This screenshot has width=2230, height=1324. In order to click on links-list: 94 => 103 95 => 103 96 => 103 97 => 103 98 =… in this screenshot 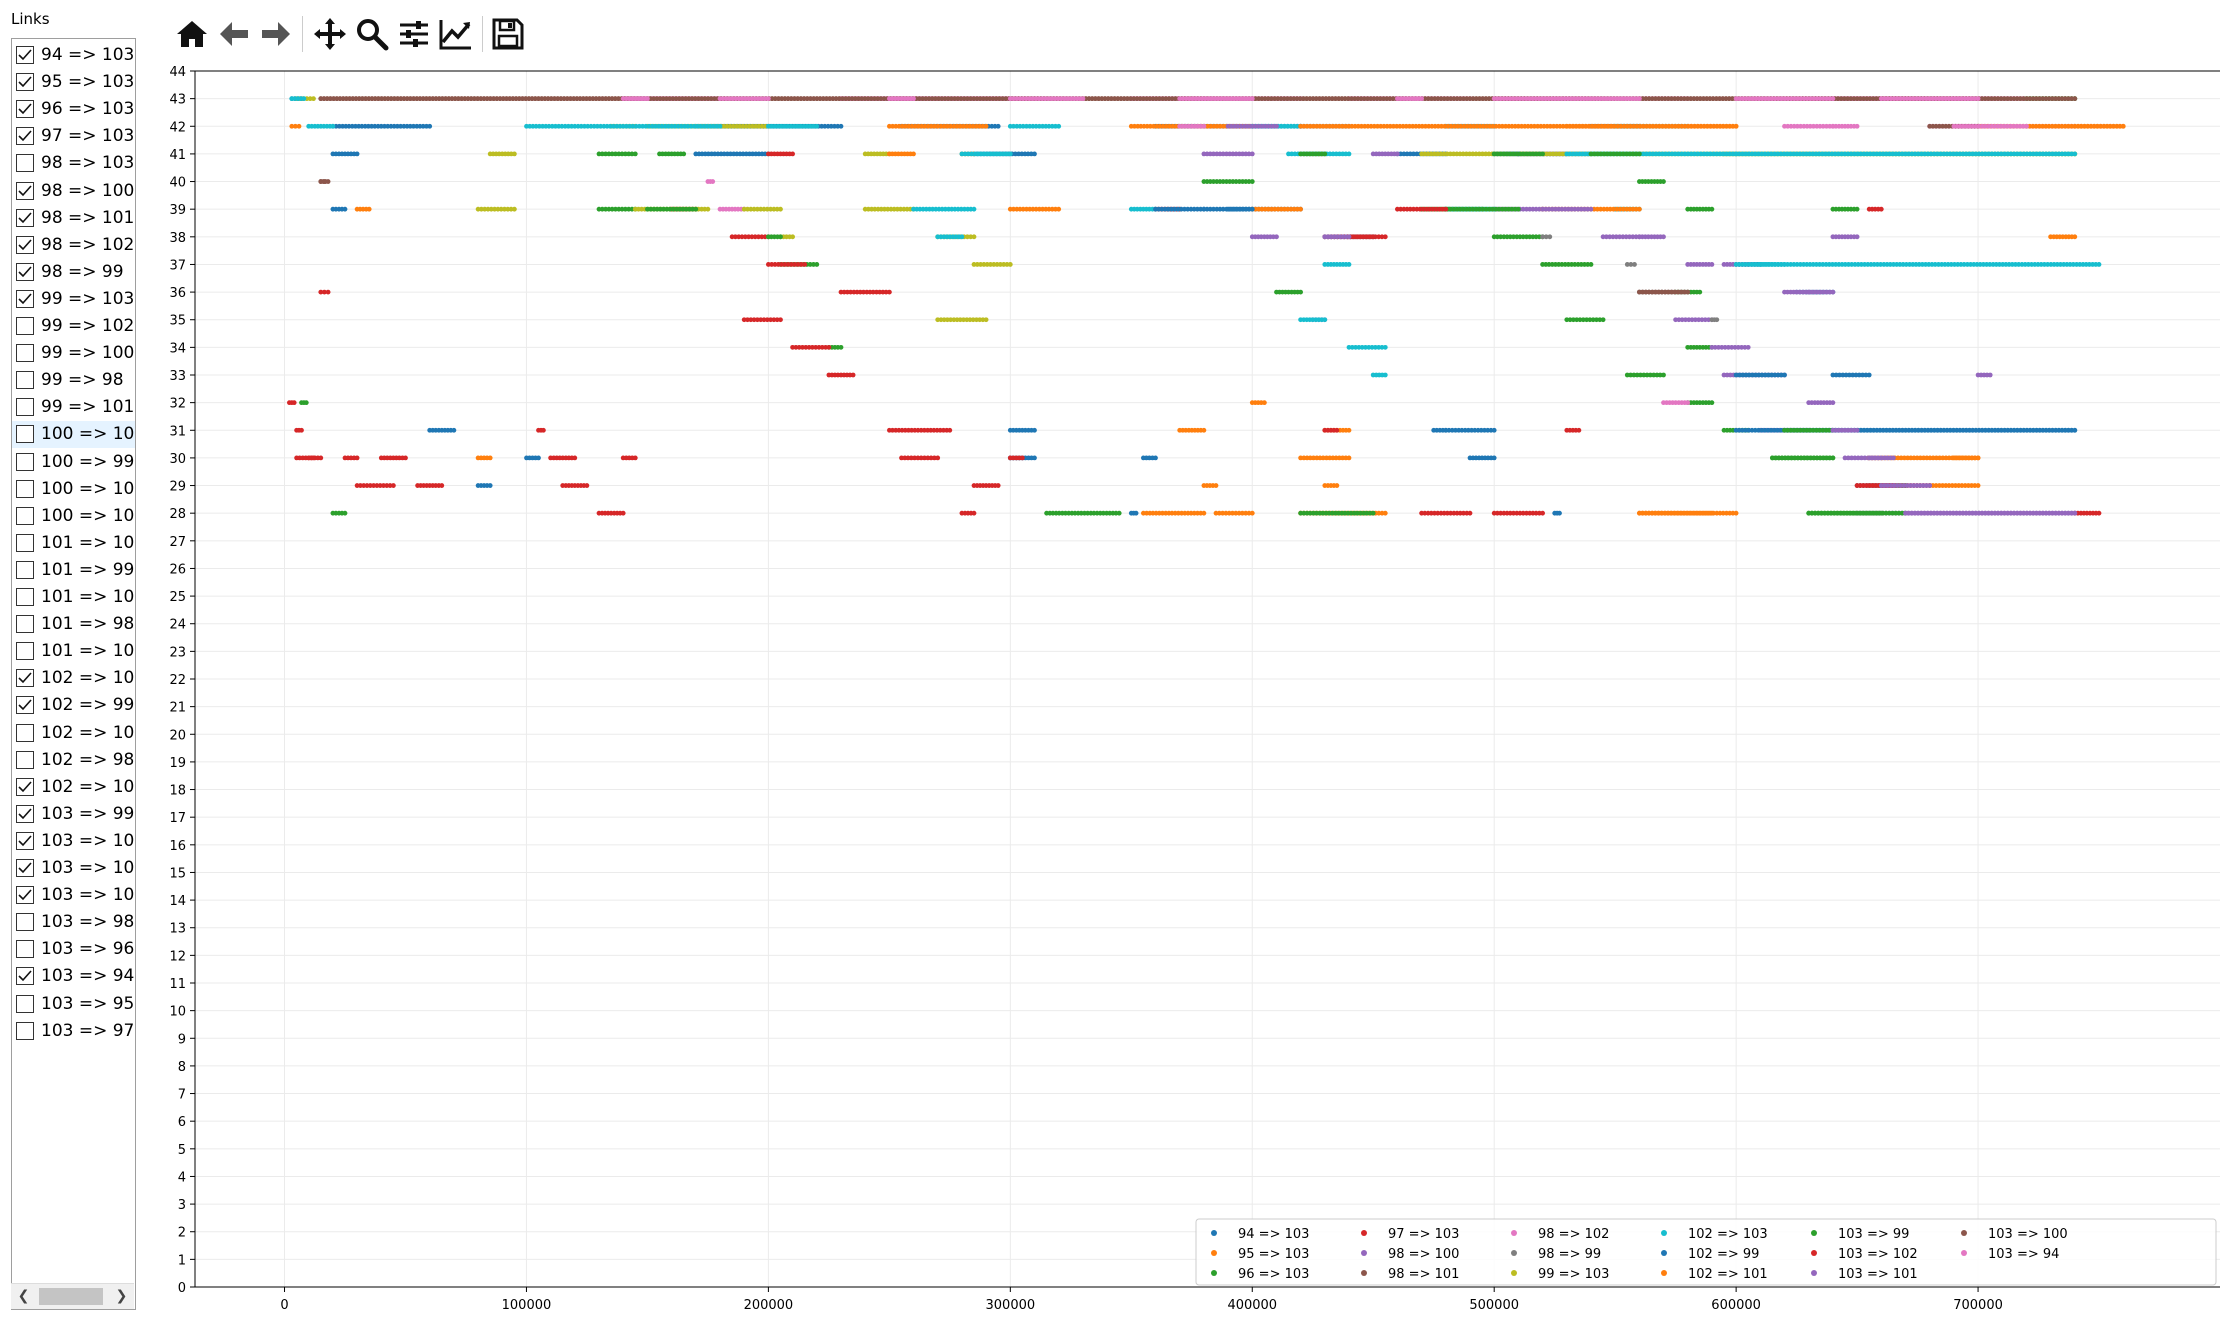, I will do `click(73, 674)`.